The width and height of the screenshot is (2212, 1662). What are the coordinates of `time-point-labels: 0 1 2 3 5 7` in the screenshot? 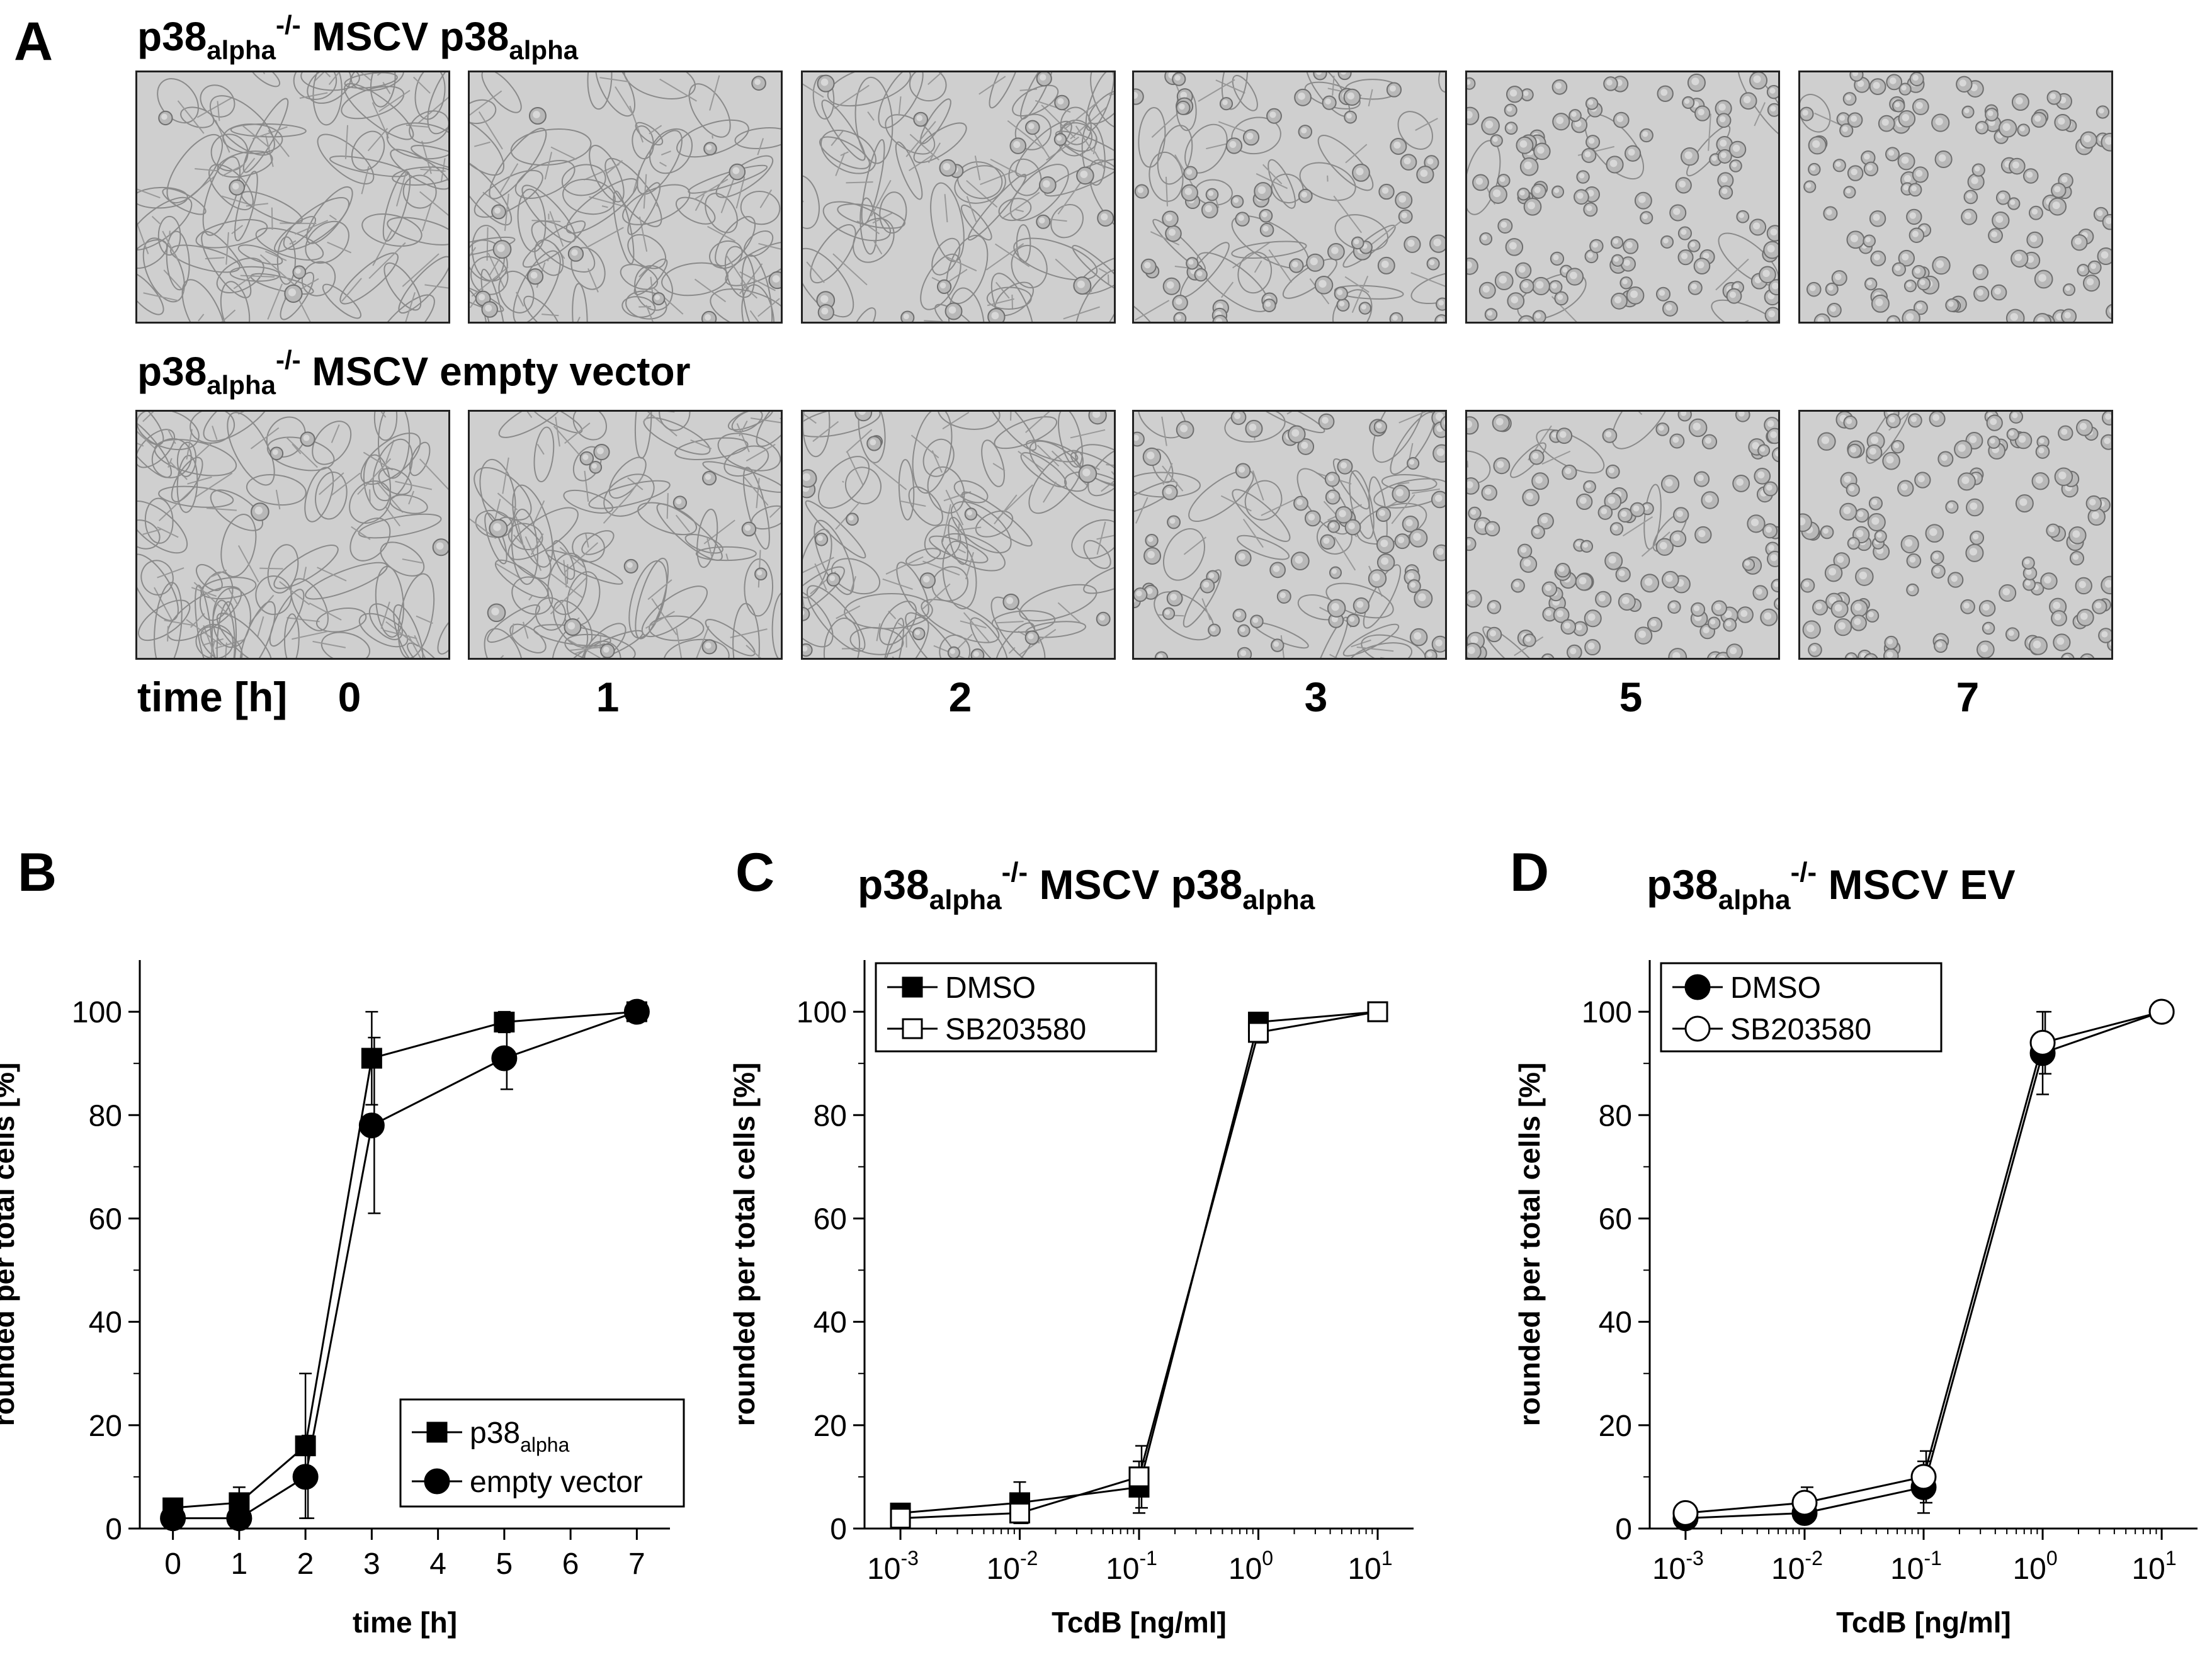 It's located at (1159, 697).